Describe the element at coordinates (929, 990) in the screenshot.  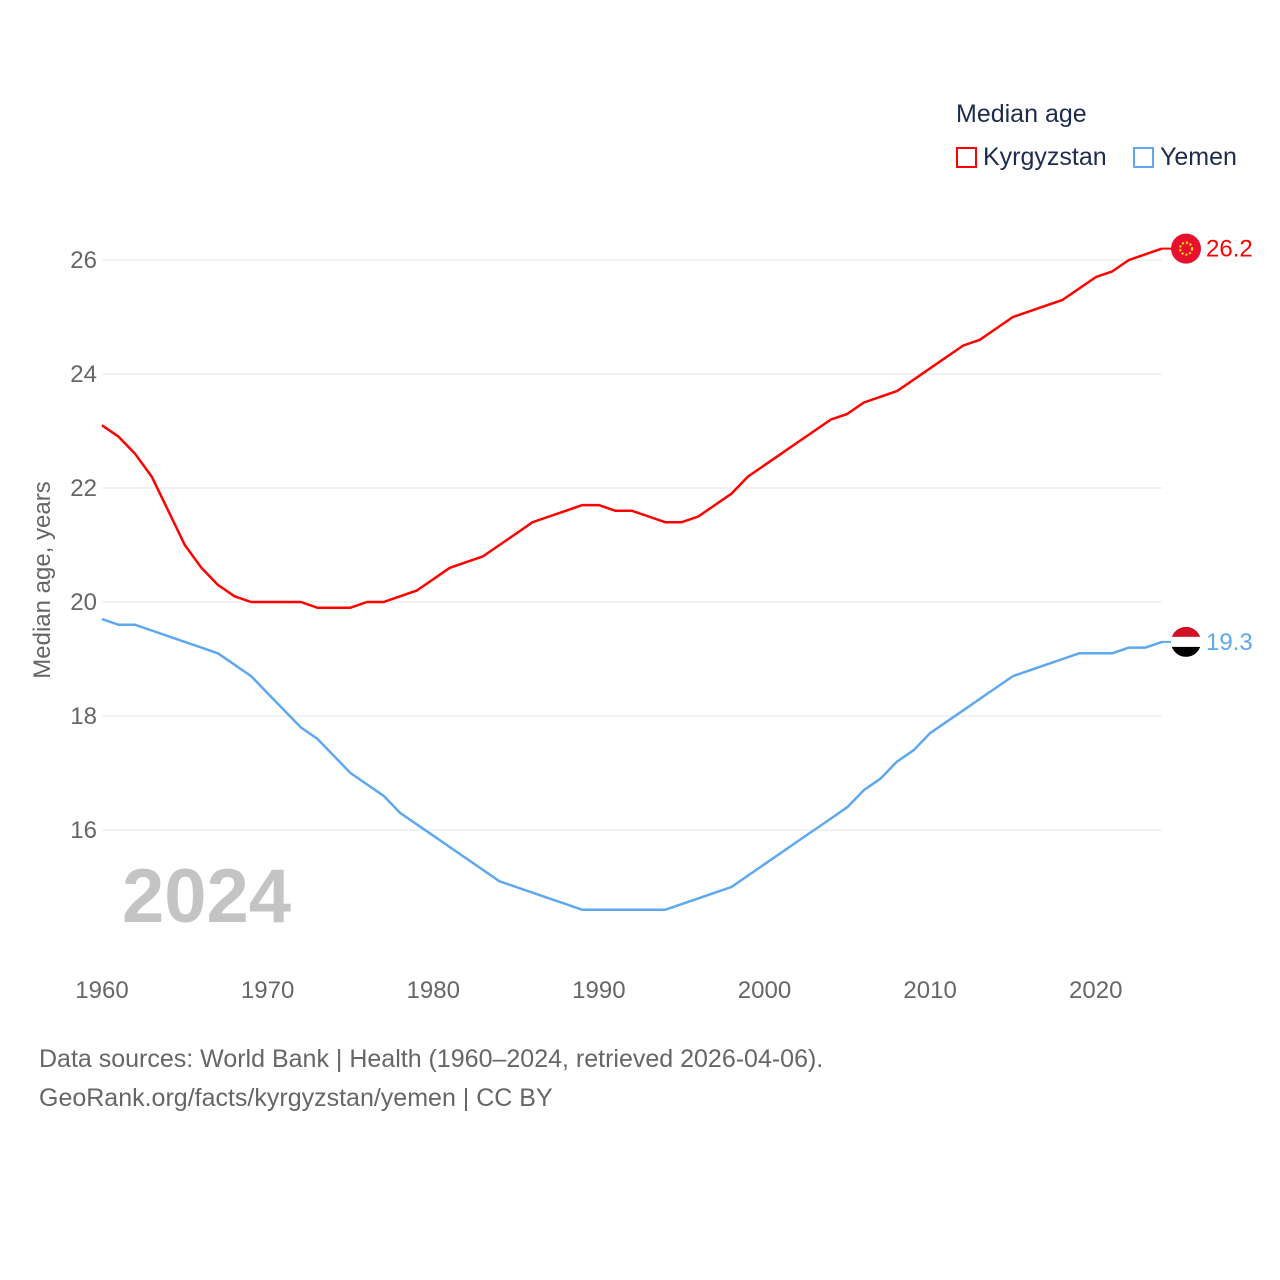
I see `x-tick-label: 2010` at that location.